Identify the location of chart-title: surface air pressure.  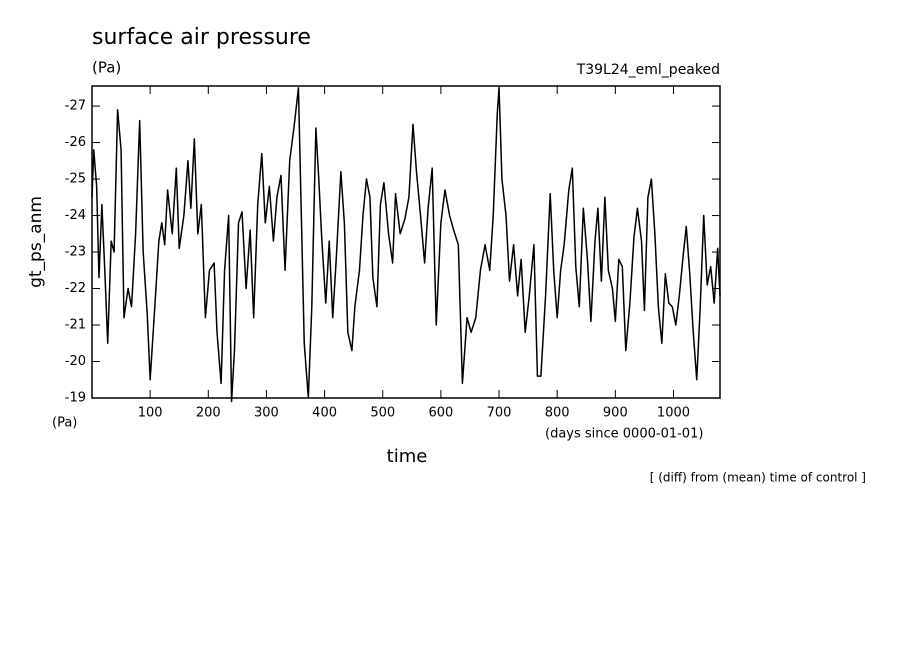
(201, 37).